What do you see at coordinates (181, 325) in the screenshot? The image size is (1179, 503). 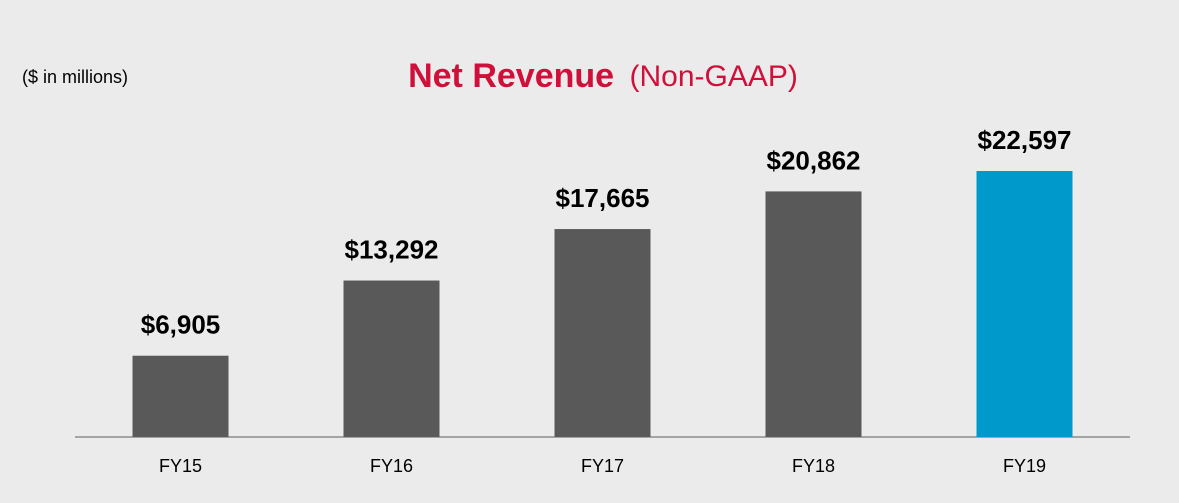 I see `value-label: $6,905` at bounding box center [181, 325].